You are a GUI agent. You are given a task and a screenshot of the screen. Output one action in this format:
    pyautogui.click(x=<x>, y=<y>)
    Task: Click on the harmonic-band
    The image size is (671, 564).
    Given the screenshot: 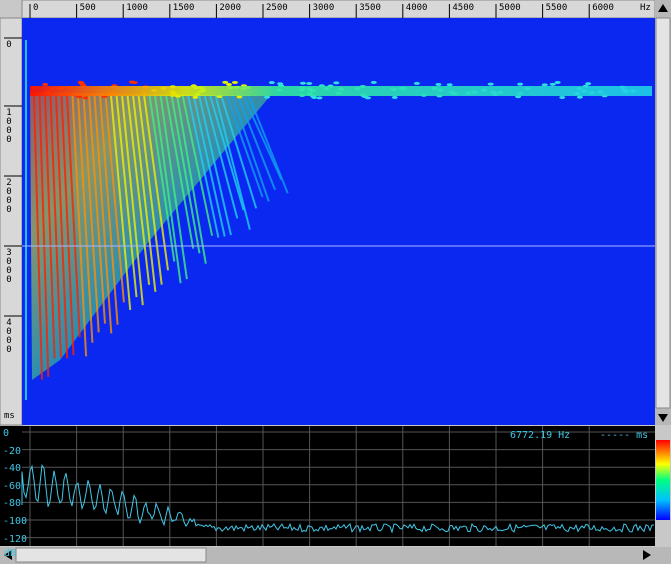 What is the action you would take?
    pyautogui.click(x=341, y=91)
    